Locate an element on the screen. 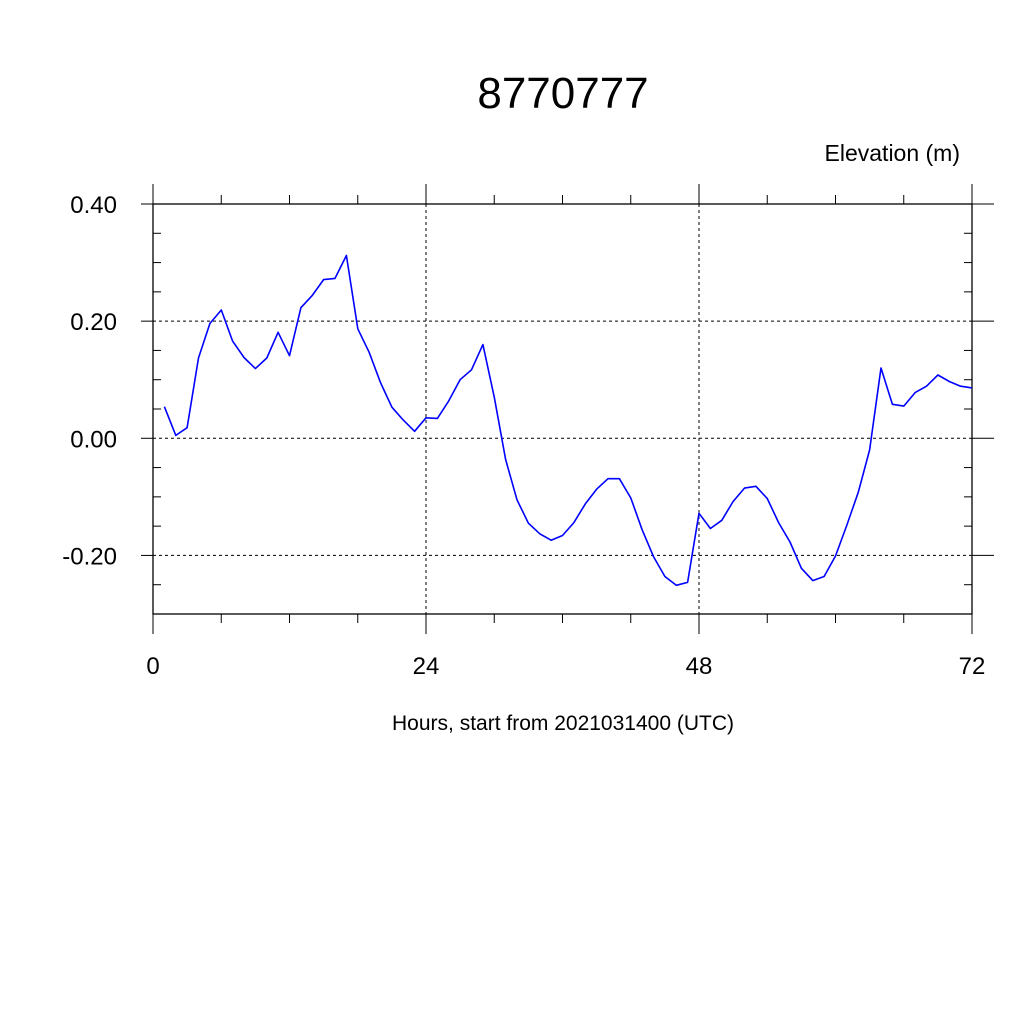 The width and height of the screenshot is (1024, 1024). y-tick-label: 0.20 is located at coordinates (93, 322).